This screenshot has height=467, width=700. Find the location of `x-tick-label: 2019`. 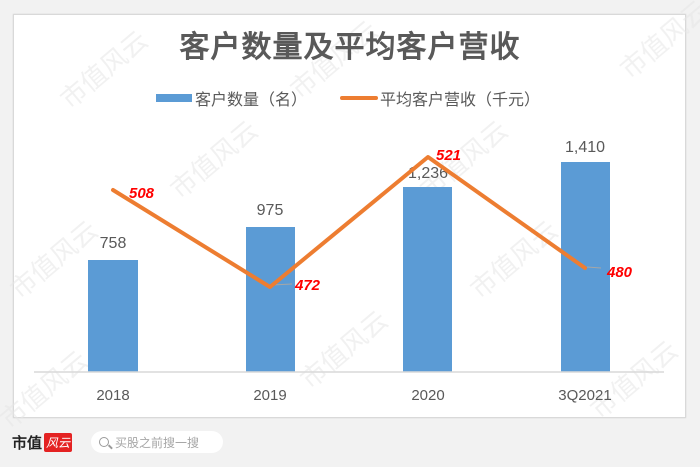

x-tick-label: 2019 is located at coordinates (269, 395).